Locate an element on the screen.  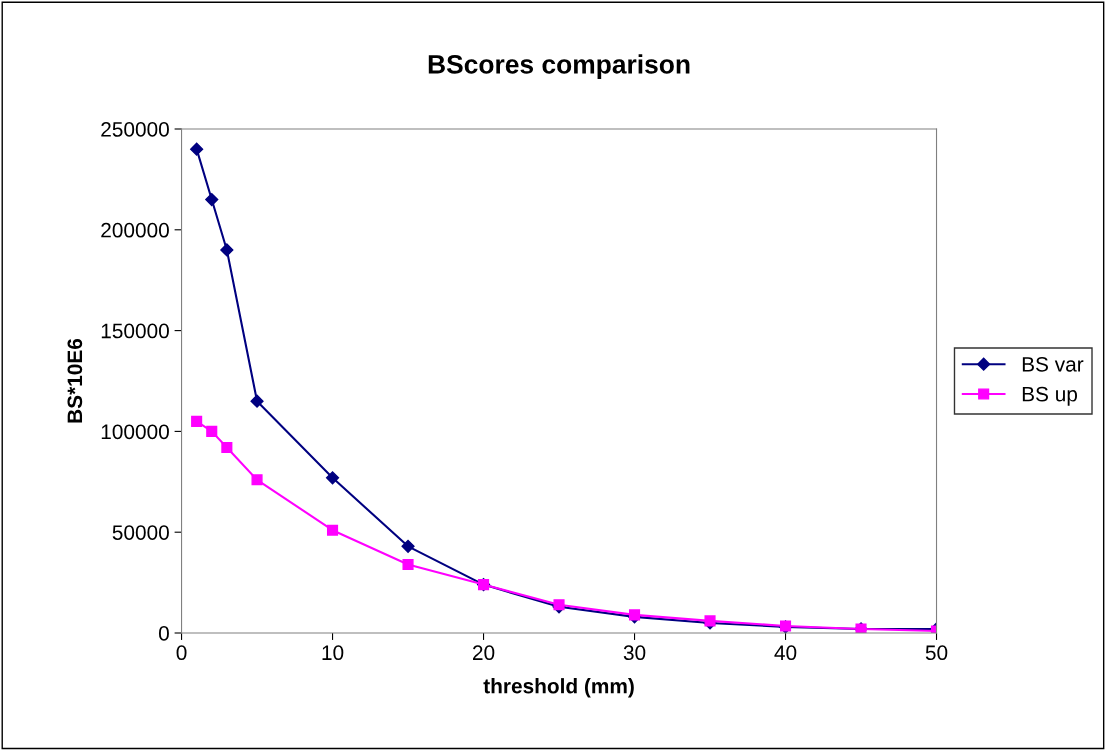
y-tick-label: 100000 is located at coordinates (135, 432).